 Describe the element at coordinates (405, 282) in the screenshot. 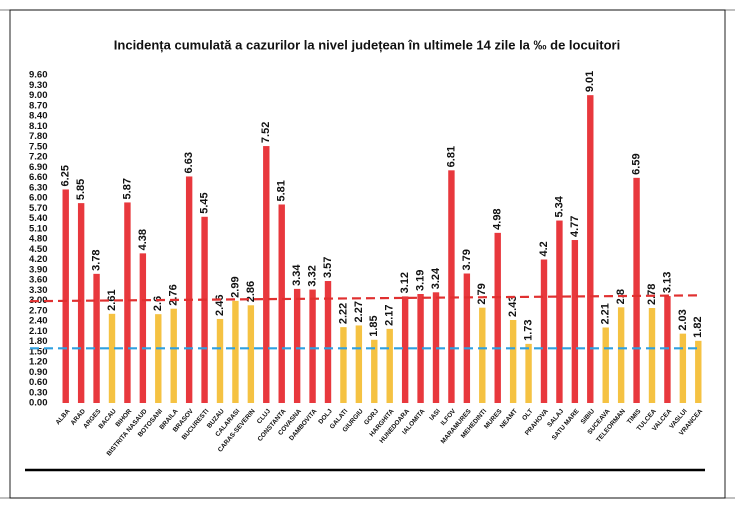

I see `data-label: 3.12` at that location.